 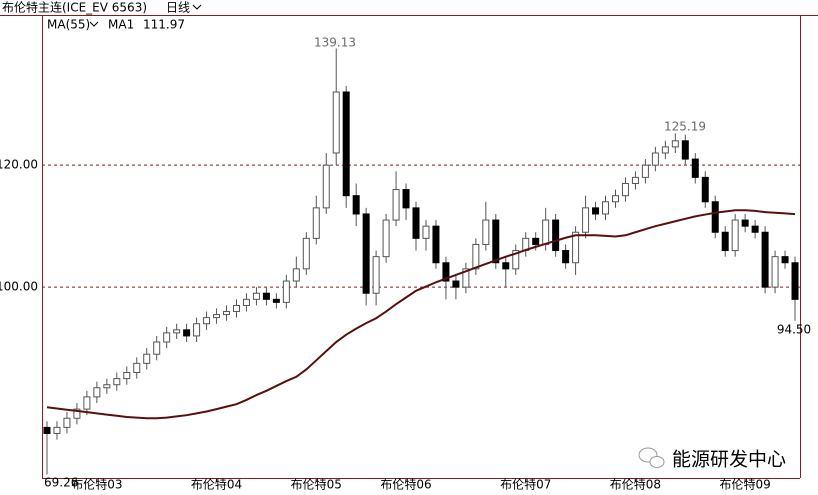 What do you see at coordinates (794, 330) in the screenshot?
I see `annotation: 94.50` at bounding box center [794, 330].